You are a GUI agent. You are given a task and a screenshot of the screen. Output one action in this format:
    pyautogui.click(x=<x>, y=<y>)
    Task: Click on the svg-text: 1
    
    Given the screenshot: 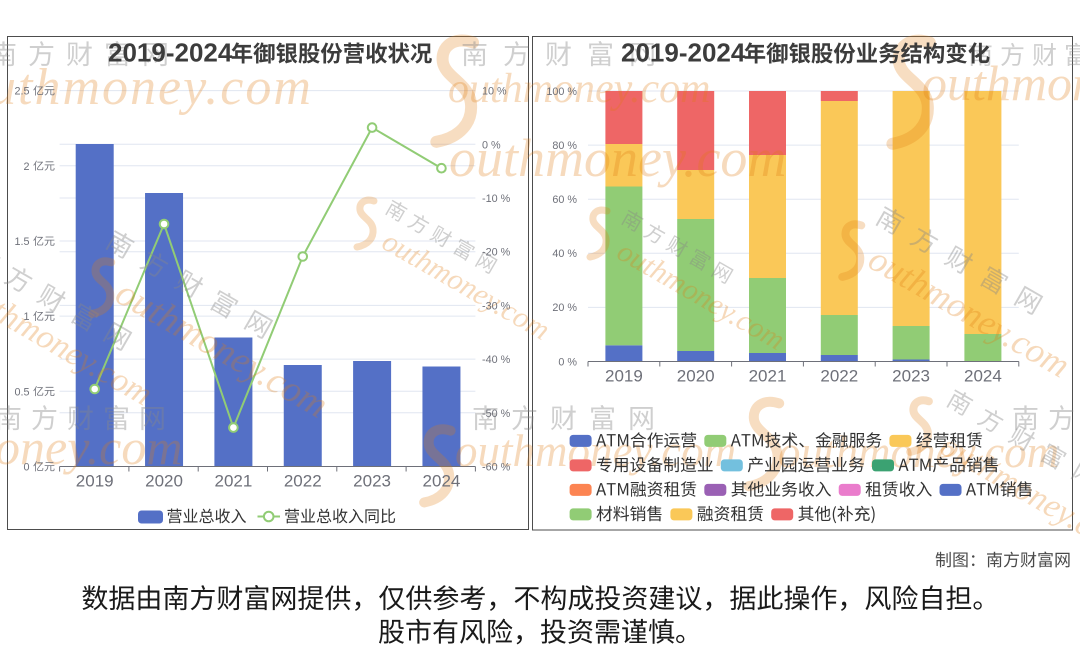 What is the action you would take?
    pyautogui.click(x=26, y=317)
    